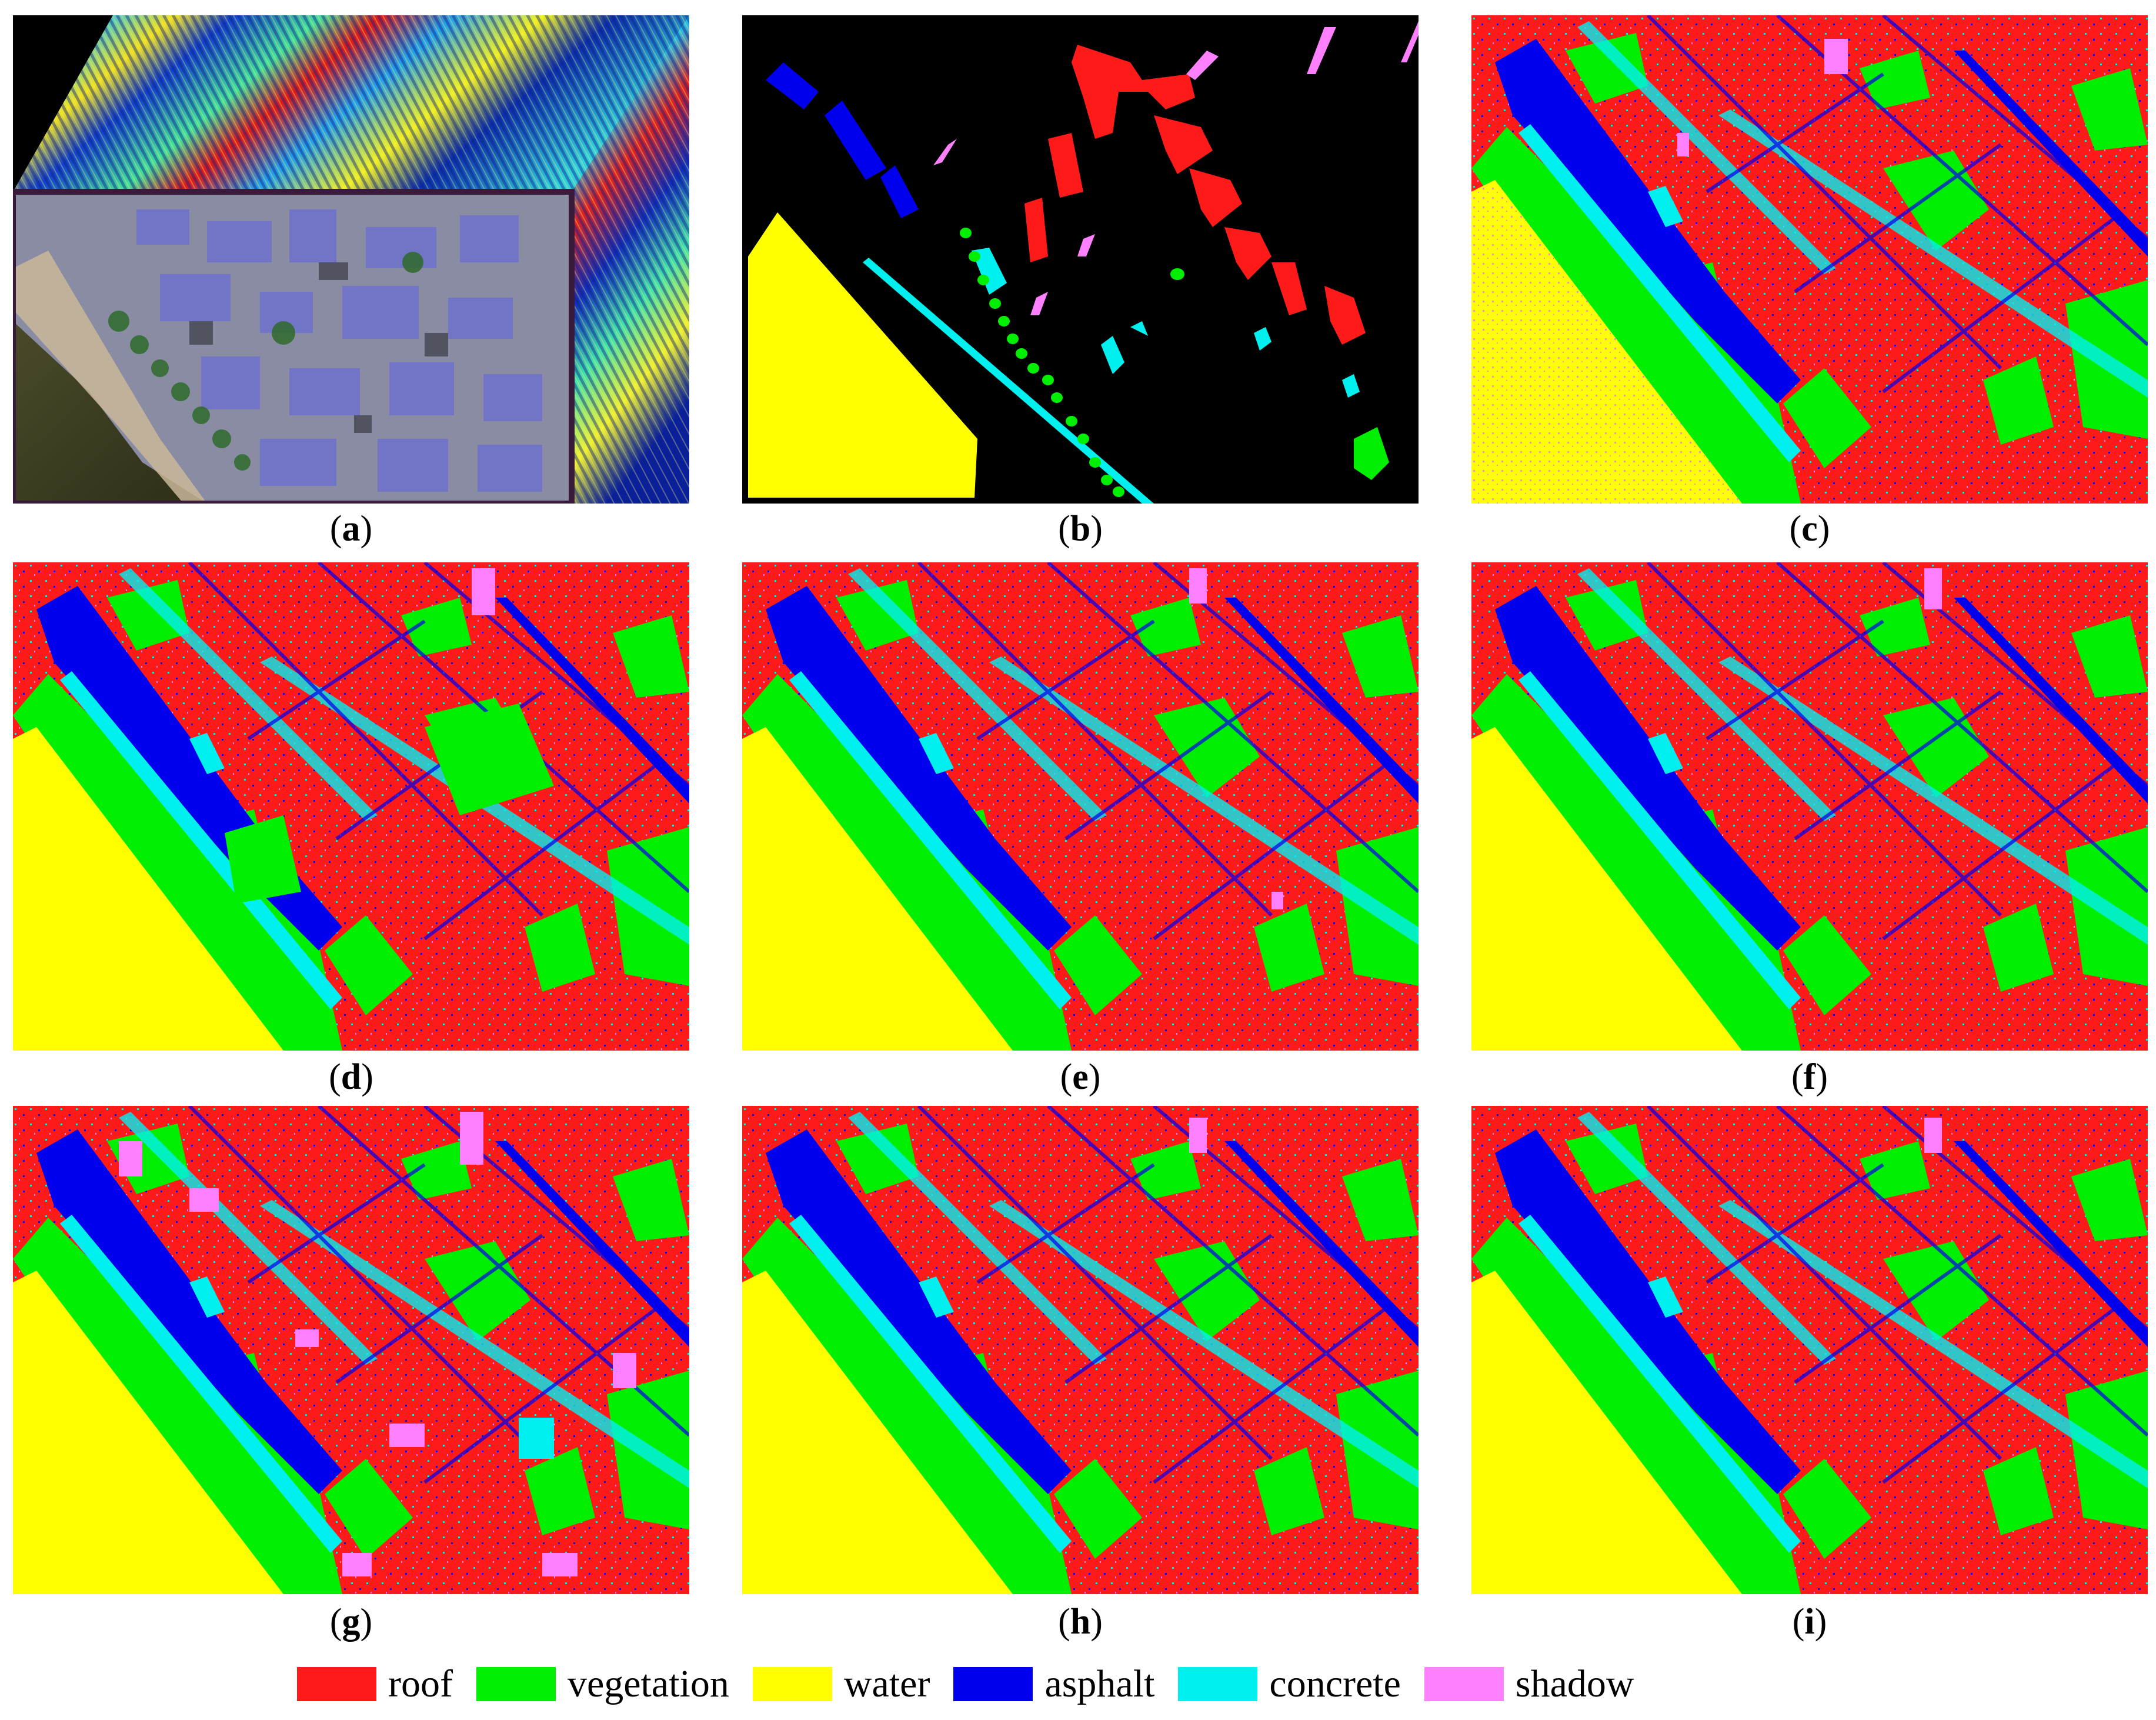  Describe the element at coordinates (792, 1684) in the screenshot. I see `legend-swatch-water` at that location.